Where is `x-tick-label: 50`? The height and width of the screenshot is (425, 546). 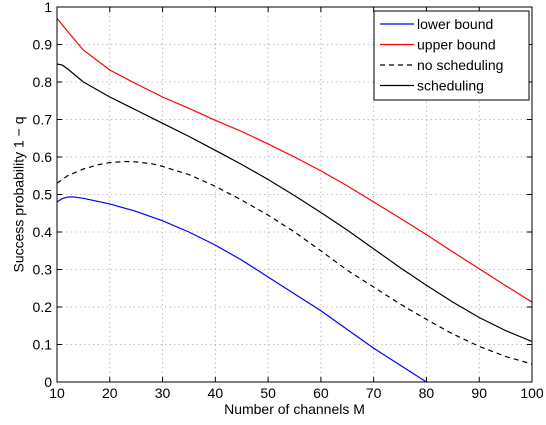 x-tick-label: 50 is located at coordinates (268, 393).